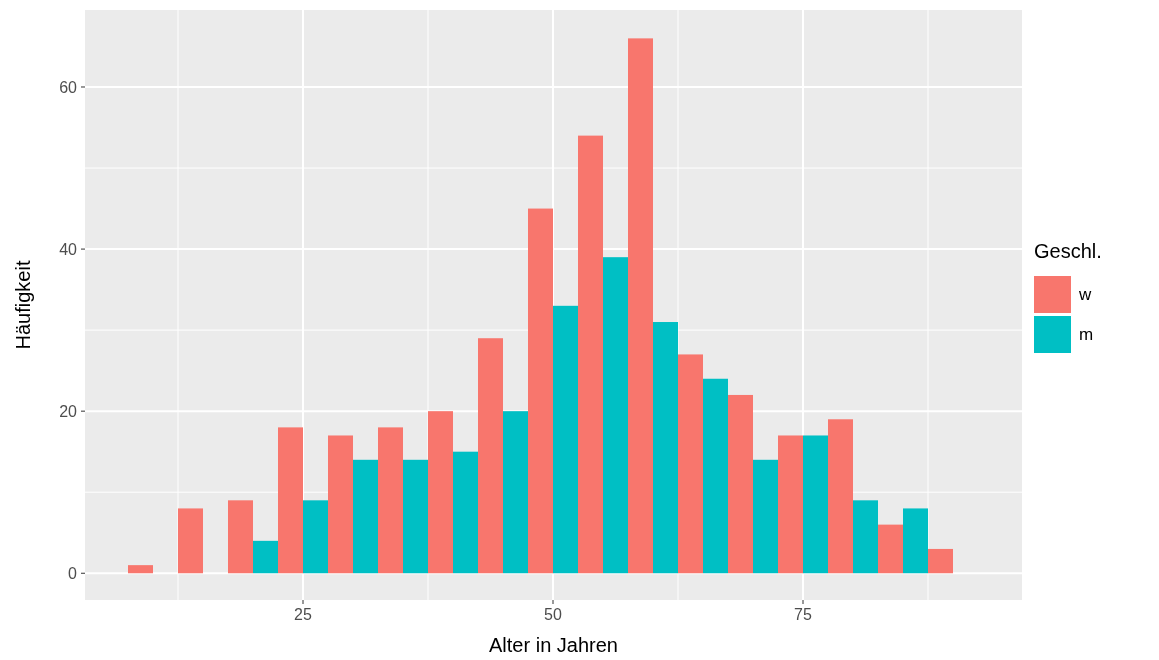  What do you see at coordinates (1068, 251) in the screenshot?
I see `legend-title: Geschl.` at bounding box center [1068, 251].